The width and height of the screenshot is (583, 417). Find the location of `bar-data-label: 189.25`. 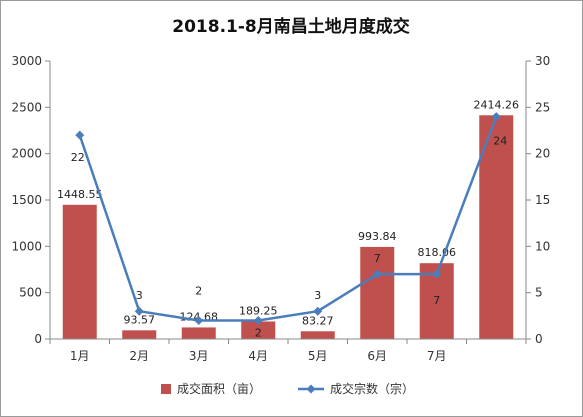

bar-data-label: 189.25 is located at coordinates (258, 310).